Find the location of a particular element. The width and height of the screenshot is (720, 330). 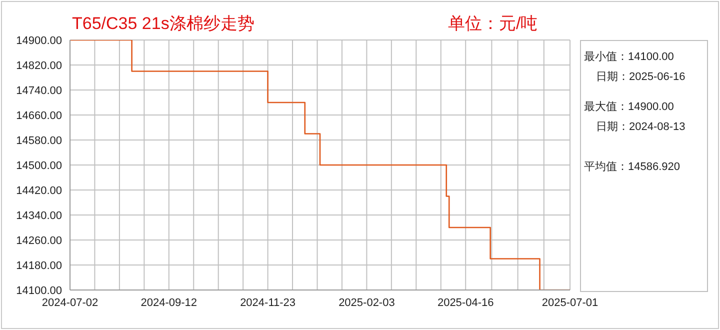

y-tick-label: 14180.00 is located at coordinates (39, 266).